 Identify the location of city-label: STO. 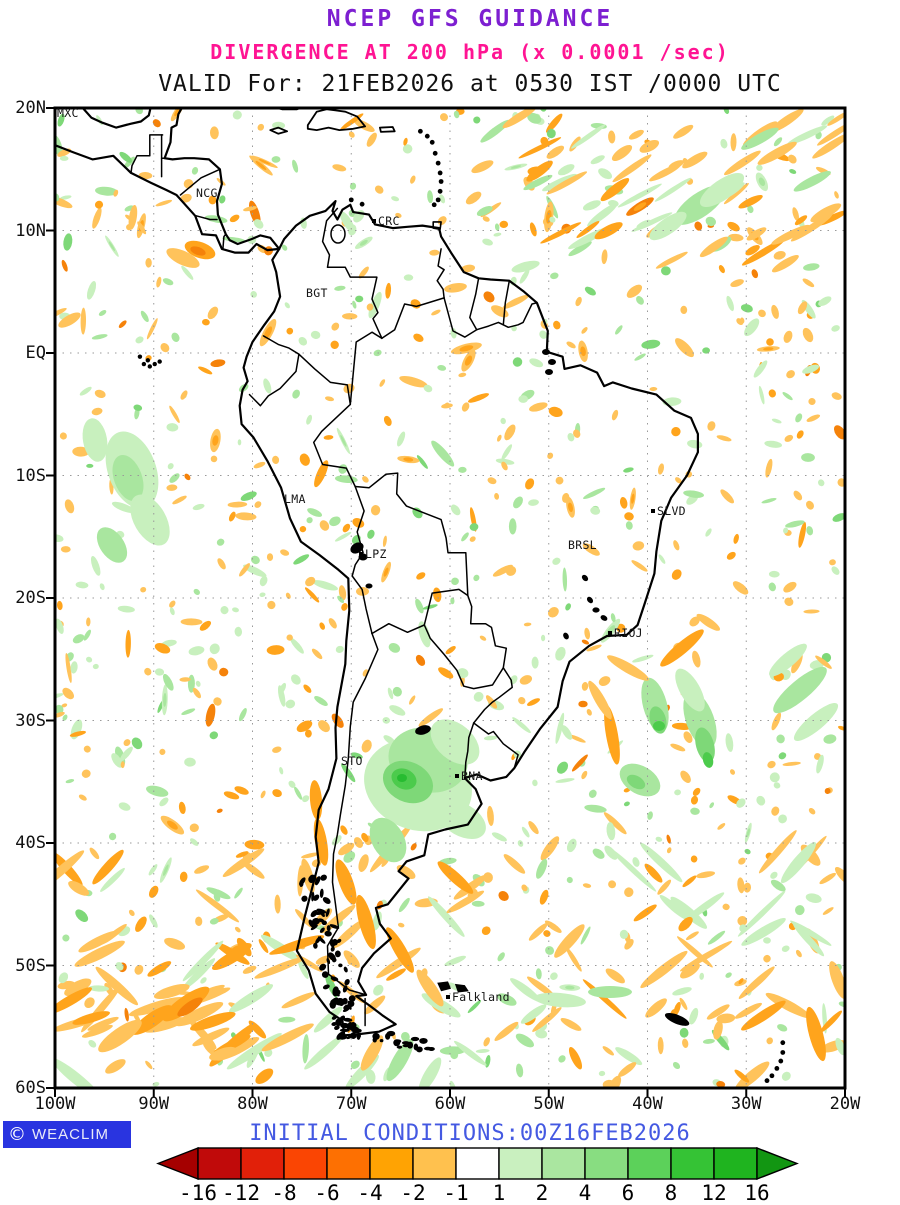
(352, 761).